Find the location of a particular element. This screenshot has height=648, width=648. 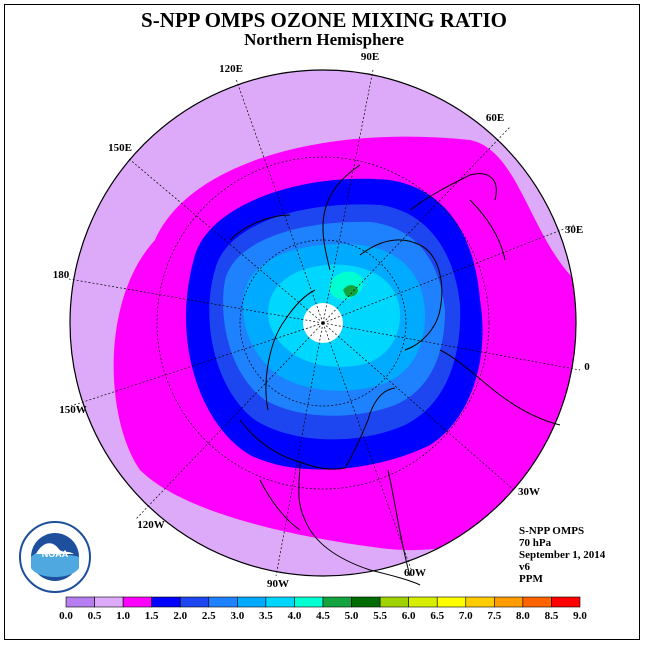

colorbar-tick-label: 5.0 is located at coordinates (352, 616).